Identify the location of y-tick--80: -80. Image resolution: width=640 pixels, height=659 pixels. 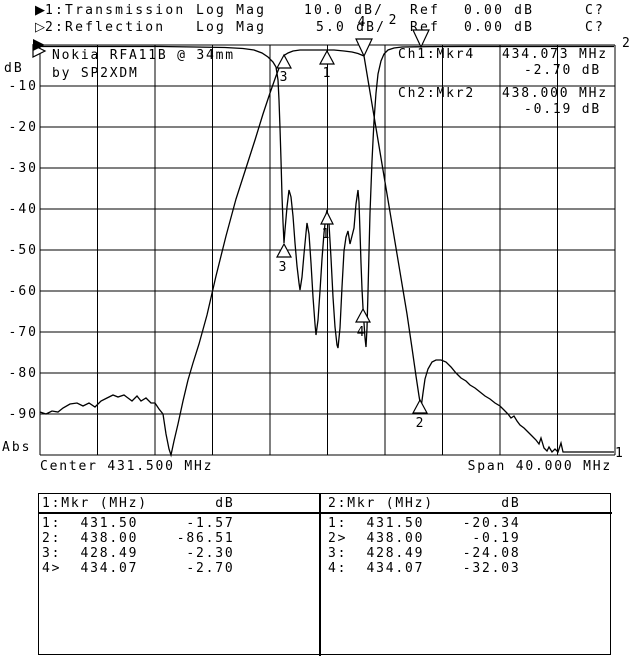
(23, 373).